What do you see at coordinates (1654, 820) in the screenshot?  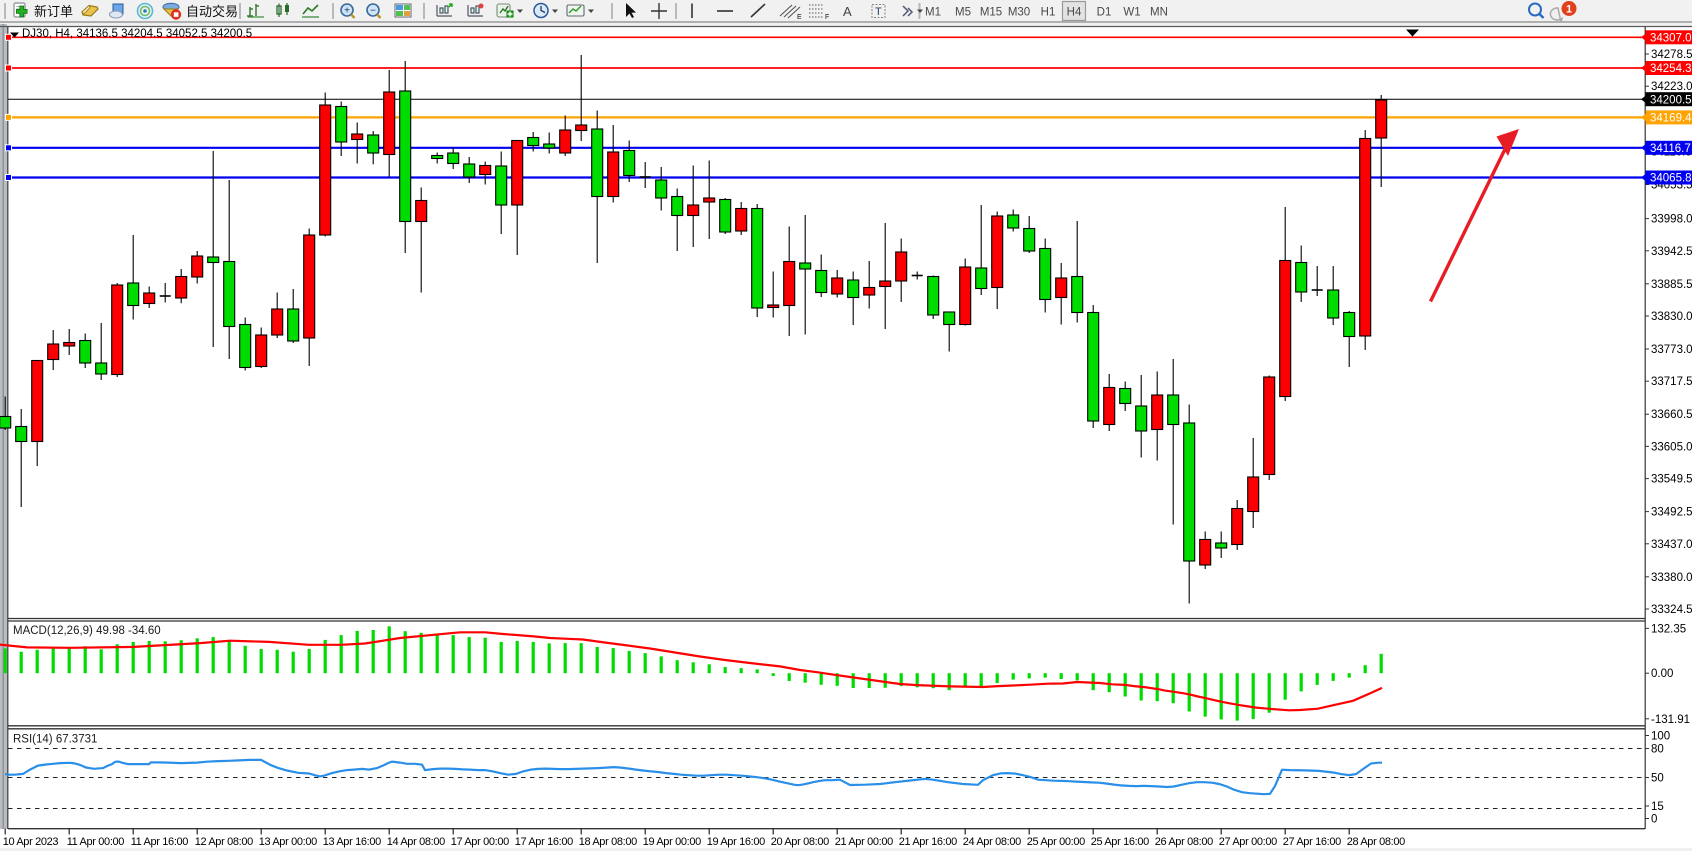 I see `svg-text: 0` at bounding box center [1654, 820].